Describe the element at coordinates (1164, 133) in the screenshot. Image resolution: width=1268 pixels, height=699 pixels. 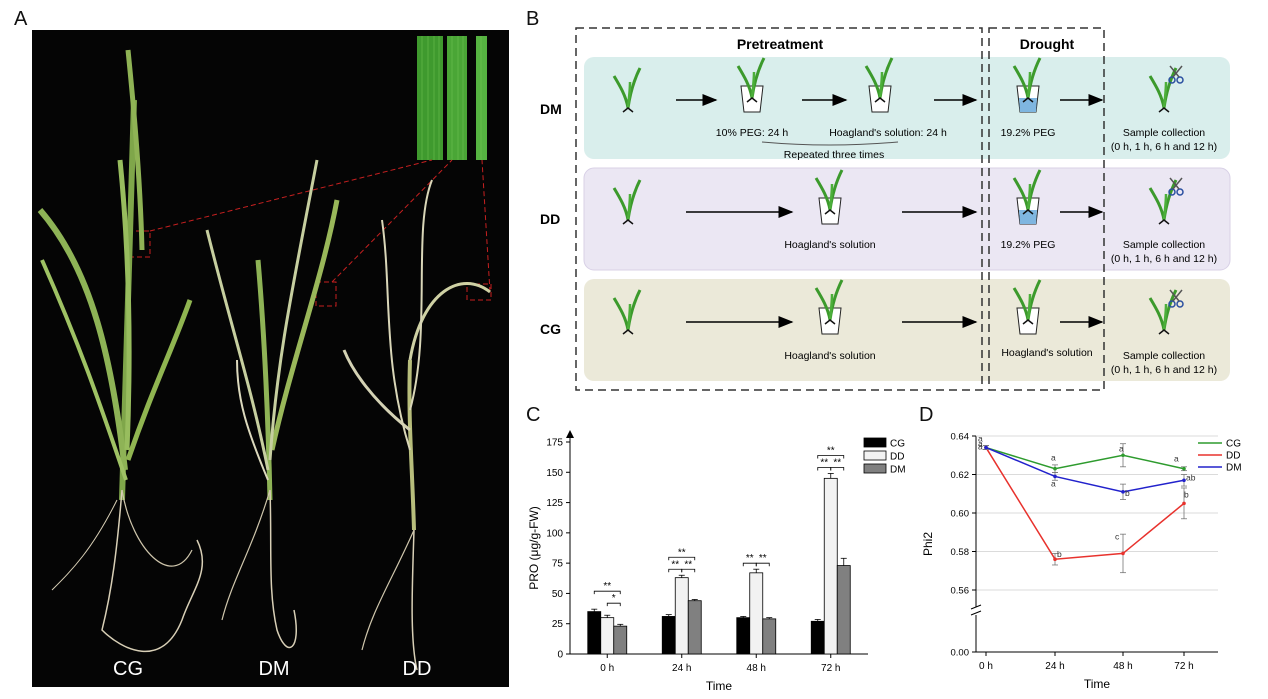
I see `dm-sample1: Sample collection` at that location.